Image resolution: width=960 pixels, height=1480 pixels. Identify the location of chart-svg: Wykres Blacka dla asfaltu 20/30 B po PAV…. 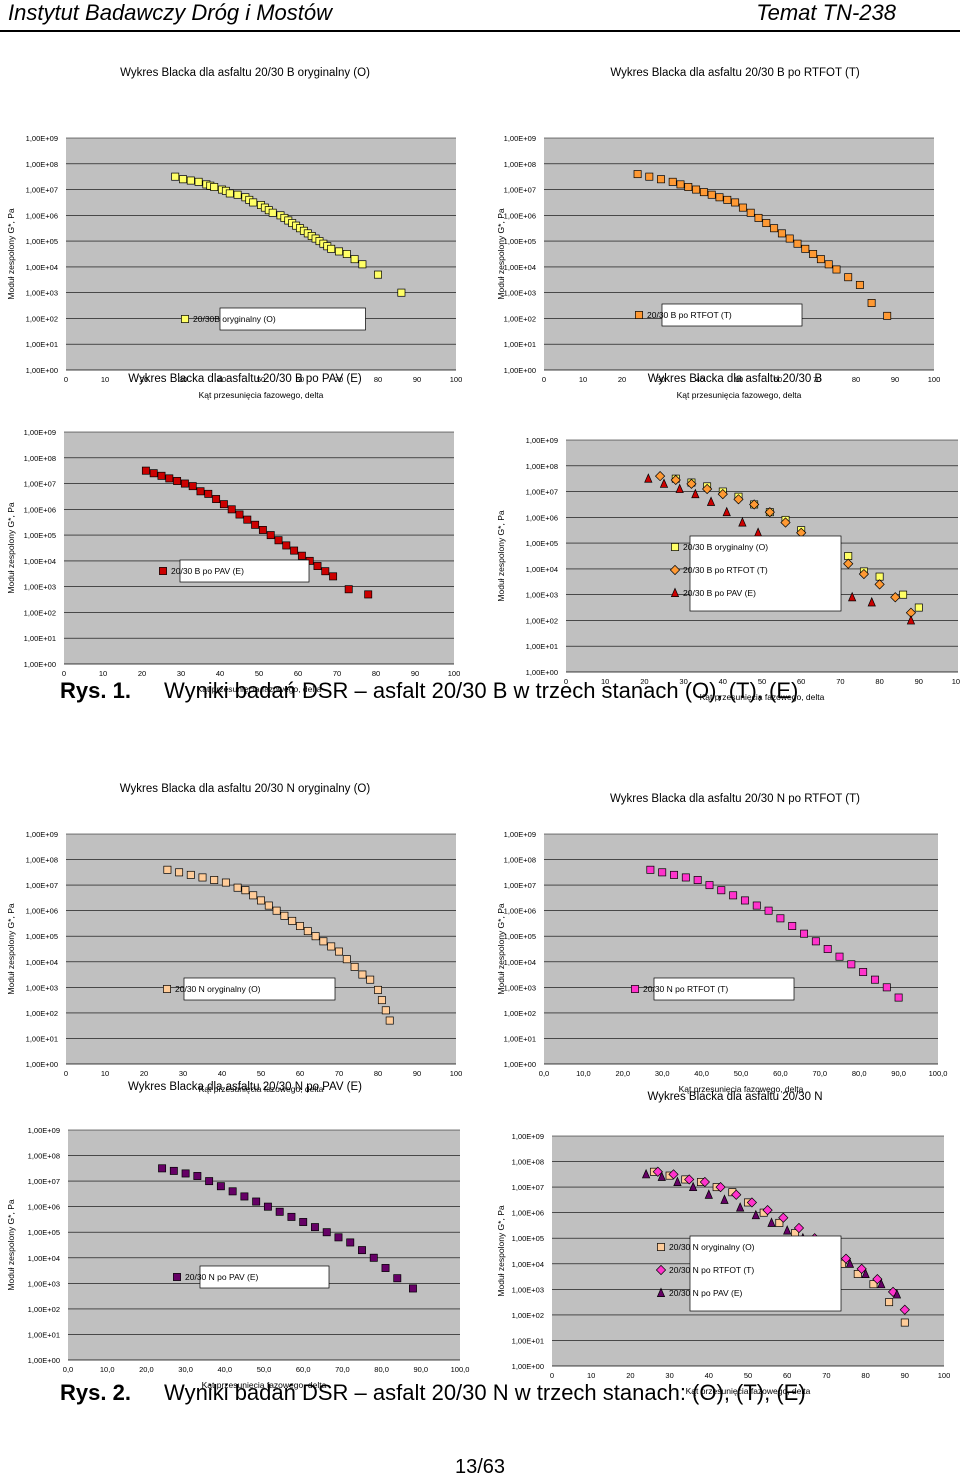
(233, 533).